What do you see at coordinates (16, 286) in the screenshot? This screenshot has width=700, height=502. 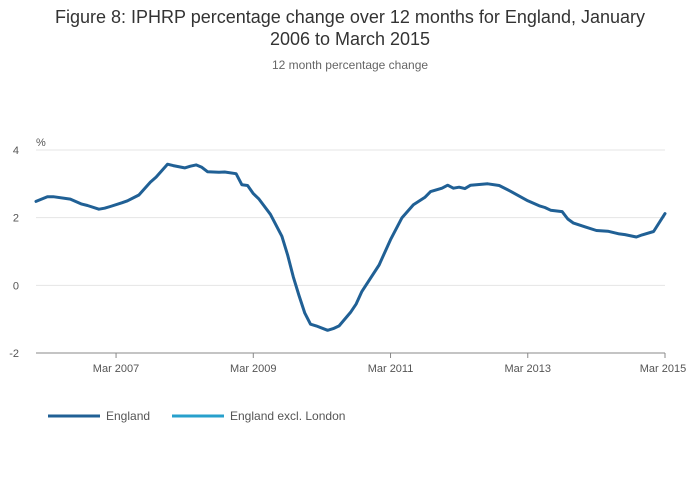 I see `y-tick-label: 0` at bounding box center [16, 286].